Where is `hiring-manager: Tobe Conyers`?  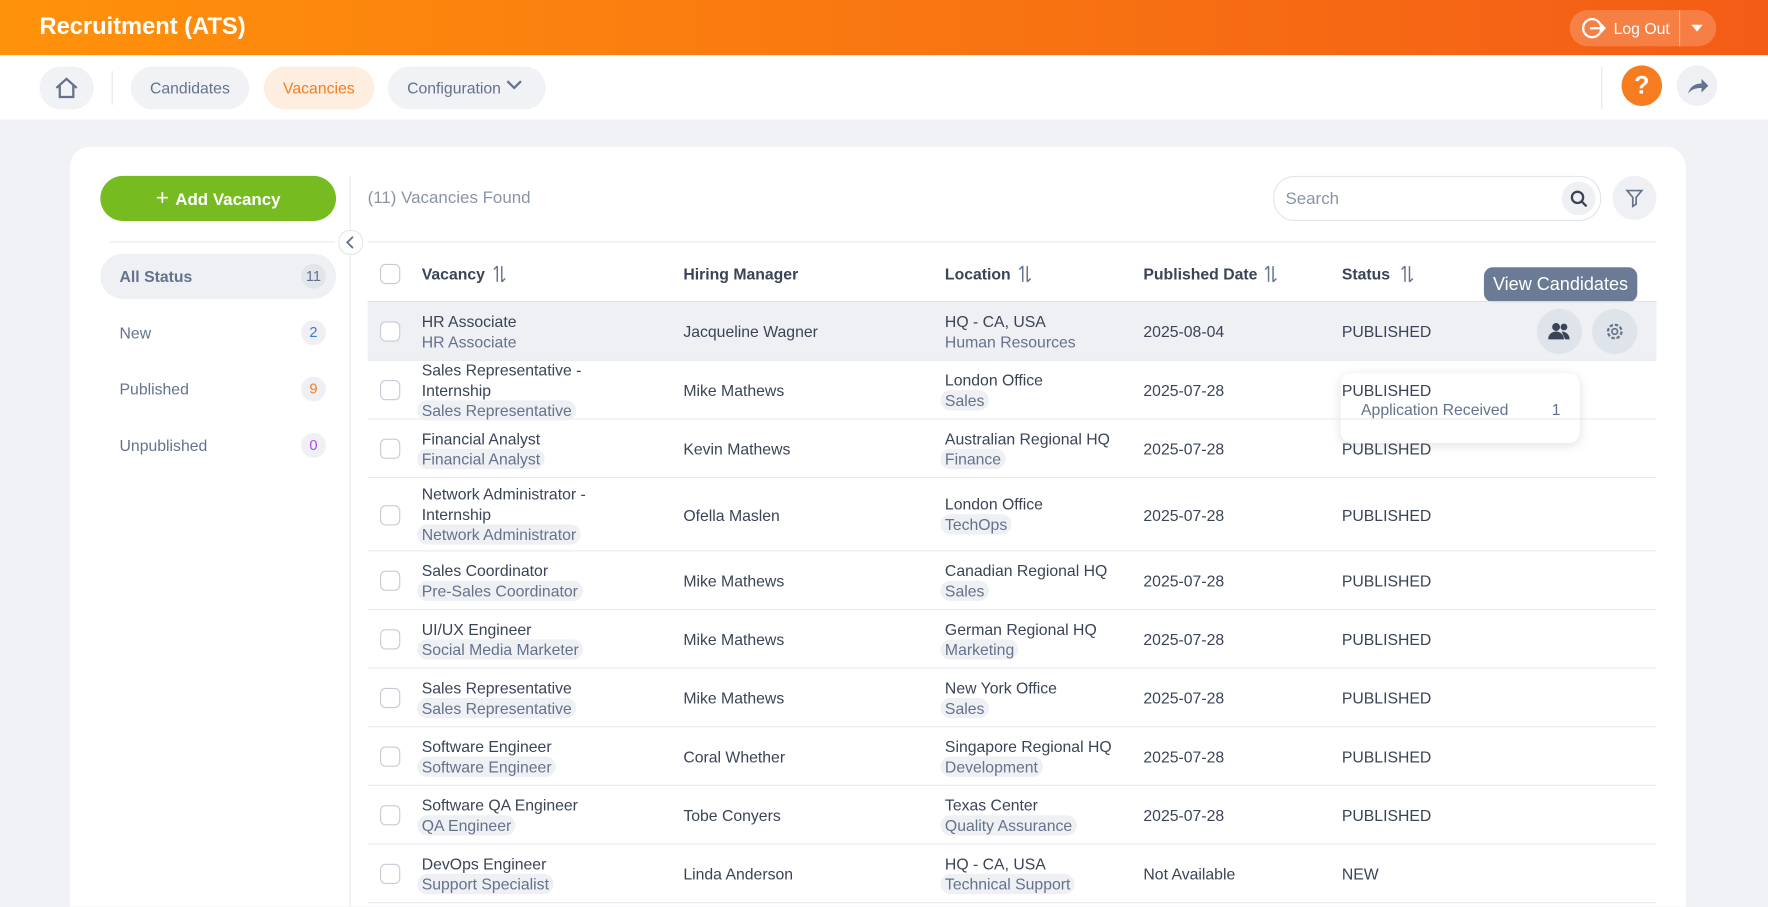 hiring-manager: Tobe Conyers is located at coordinates (732, 815).